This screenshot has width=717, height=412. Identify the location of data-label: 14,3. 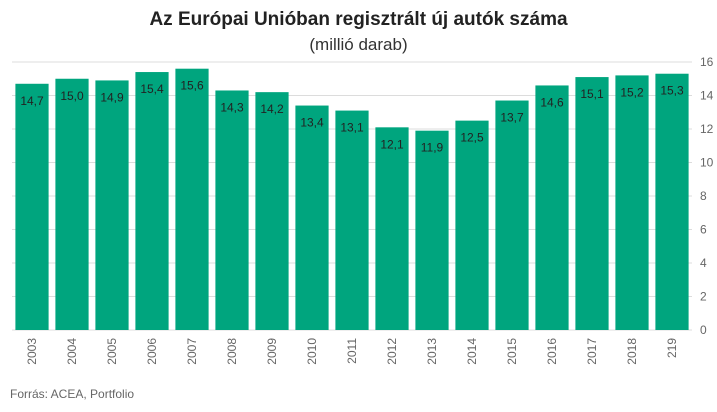
(232, 107).